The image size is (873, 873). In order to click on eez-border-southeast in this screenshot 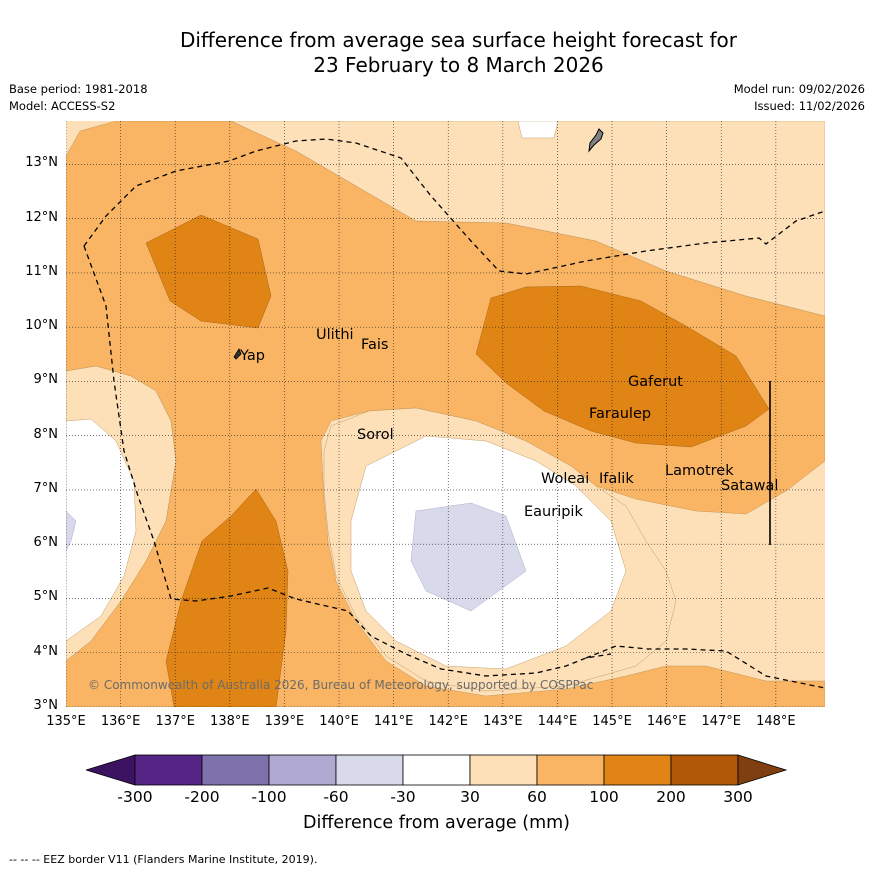, I will do `click(705, 667)`.